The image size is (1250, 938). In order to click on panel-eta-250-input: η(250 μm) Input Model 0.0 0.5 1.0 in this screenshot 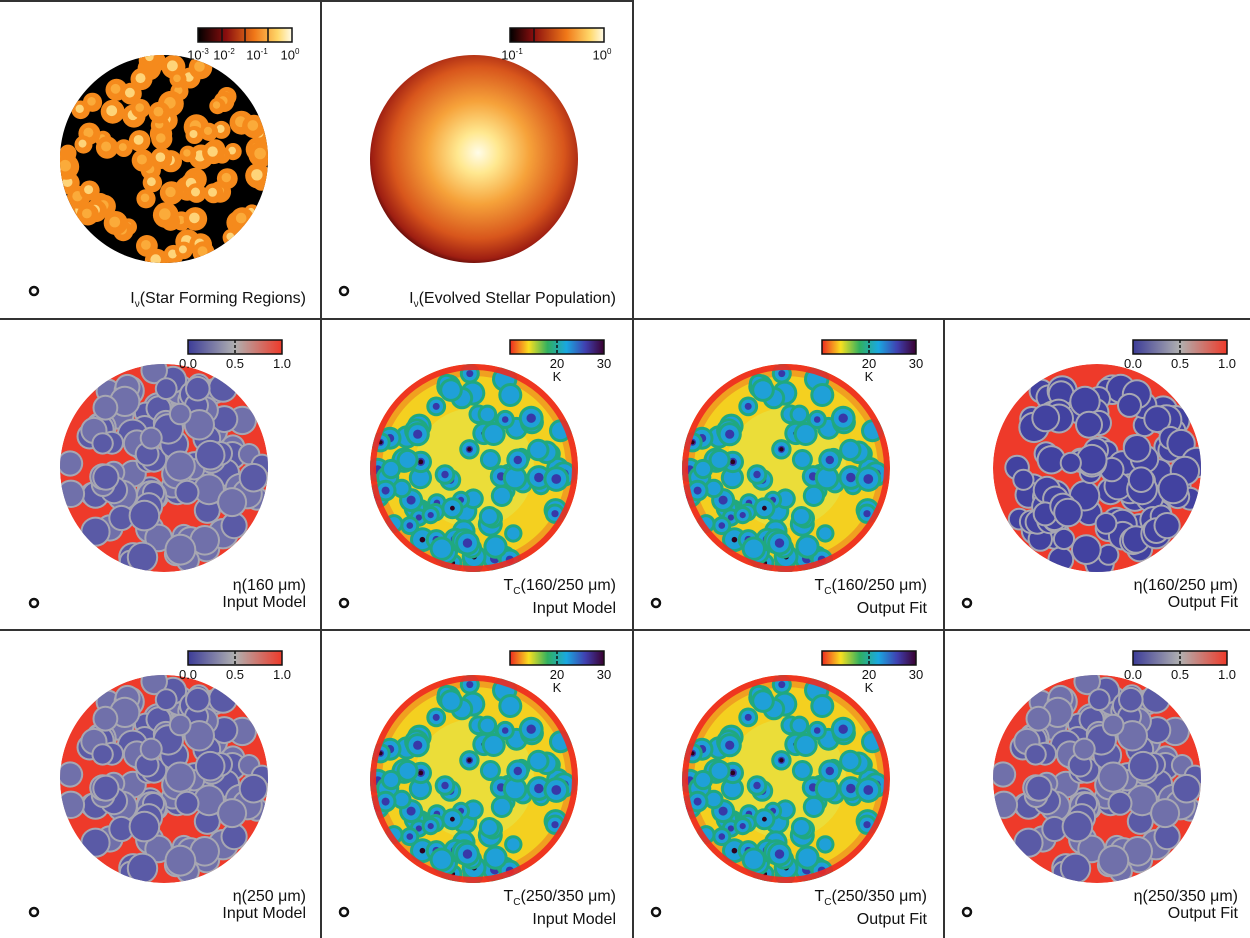, I will do `click(160, 784)`.